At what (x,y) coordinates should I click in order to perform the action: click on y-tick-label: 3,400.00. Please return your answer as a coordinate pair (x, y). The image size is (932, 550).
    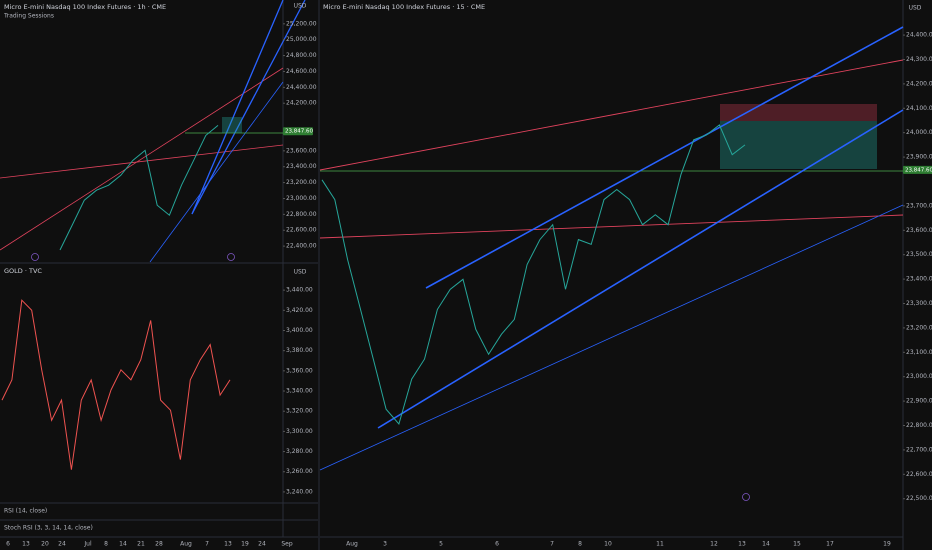
    Looking at the image, I should click on (299, 330).